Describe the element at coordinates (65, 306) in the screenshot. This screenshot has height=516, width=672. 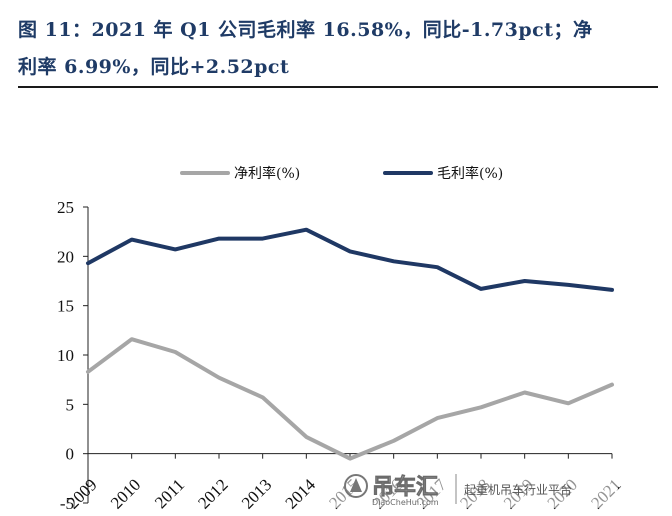
I see `y-tick-label: 15` at that location.